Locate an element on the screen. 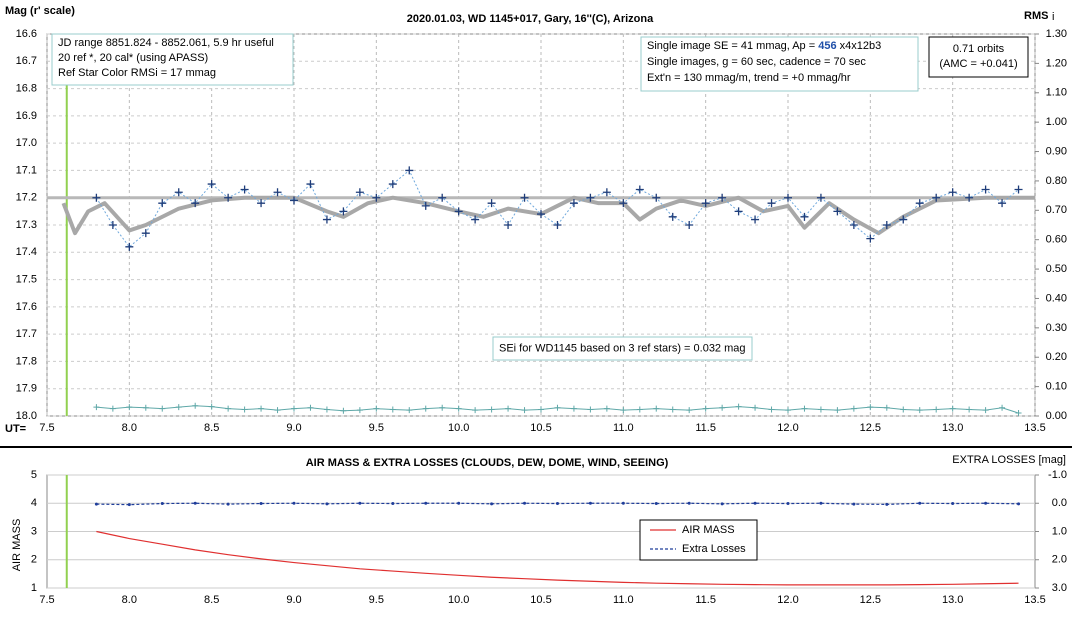 This screenshot has width=1072, height=618. y2-tick-label: 0.60 is located at coordinates (1056, 240).